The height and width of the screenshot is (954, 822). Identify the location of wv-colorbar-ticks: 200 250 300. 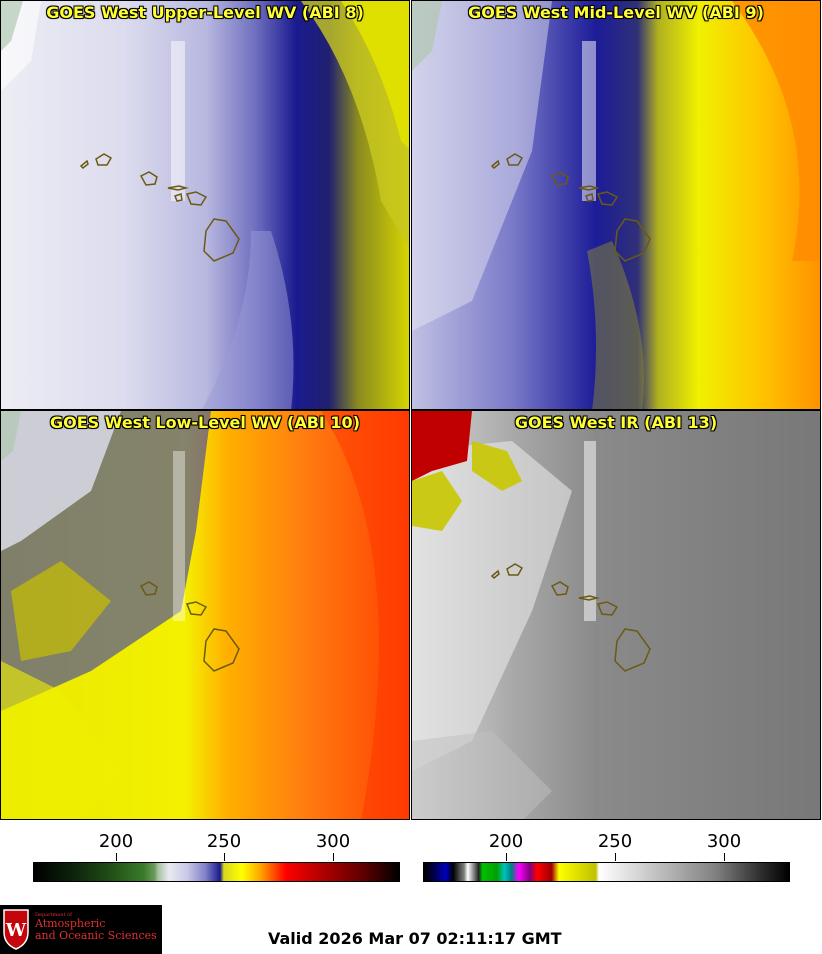
(205, 851).